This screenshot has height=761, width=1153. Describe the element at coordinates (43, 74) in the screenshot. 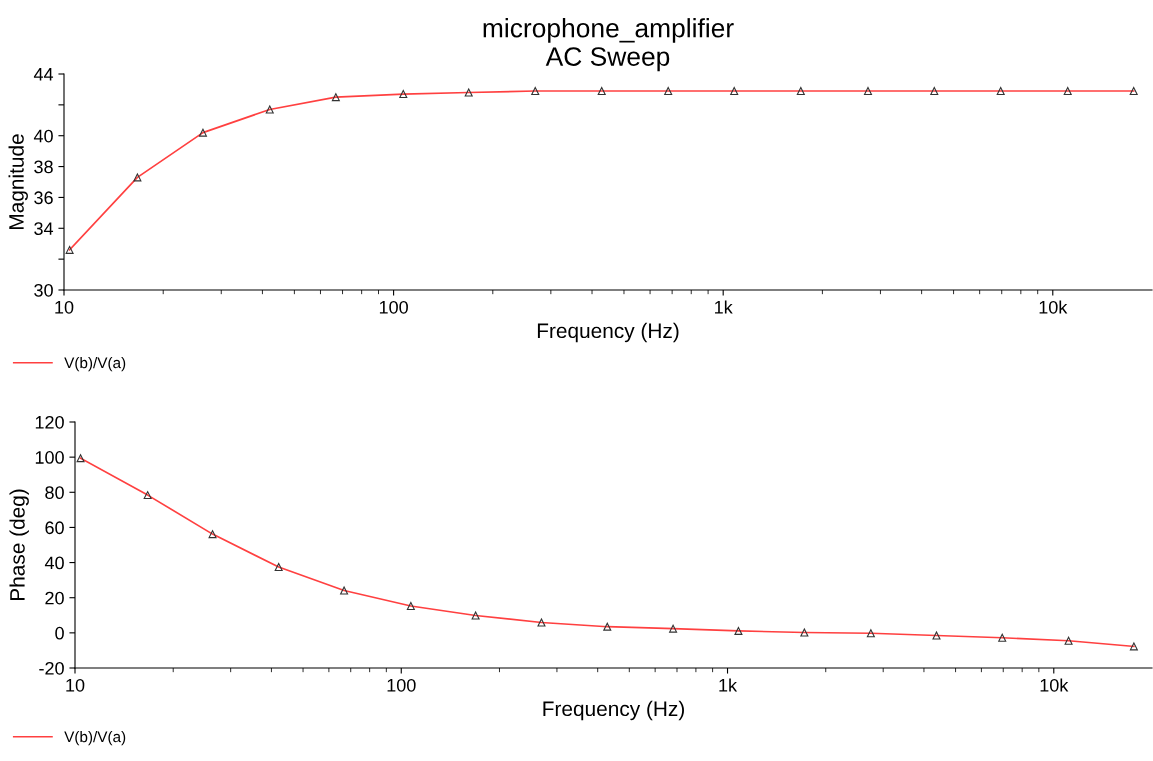

I see `y-tick-label: 44` at that location.